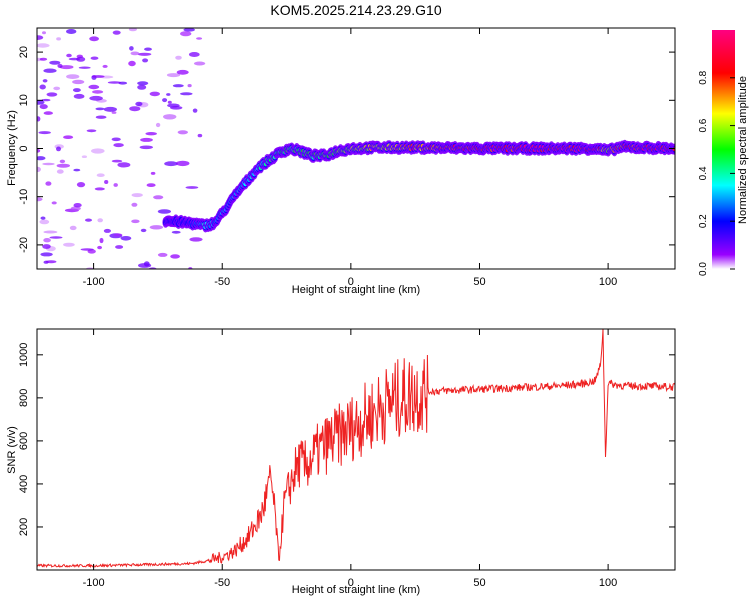 Image resolution: width=750 pixels, height=600 pixels. I want to click on colorbar-tick-label: 0.4, so click(703, 173).